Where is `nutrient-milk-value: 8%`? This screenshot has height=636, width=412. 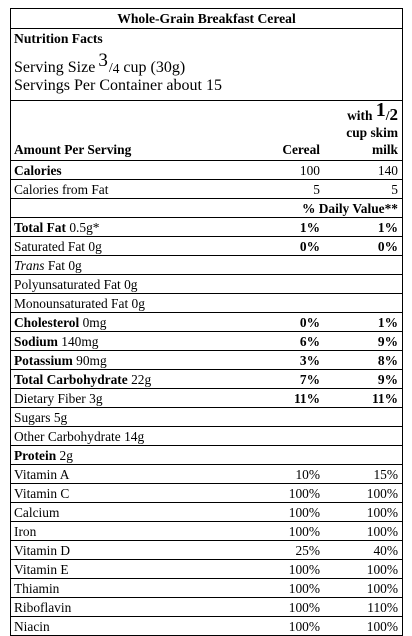
nutrient-milk-value: 8% is located at coordinates (363, 360).